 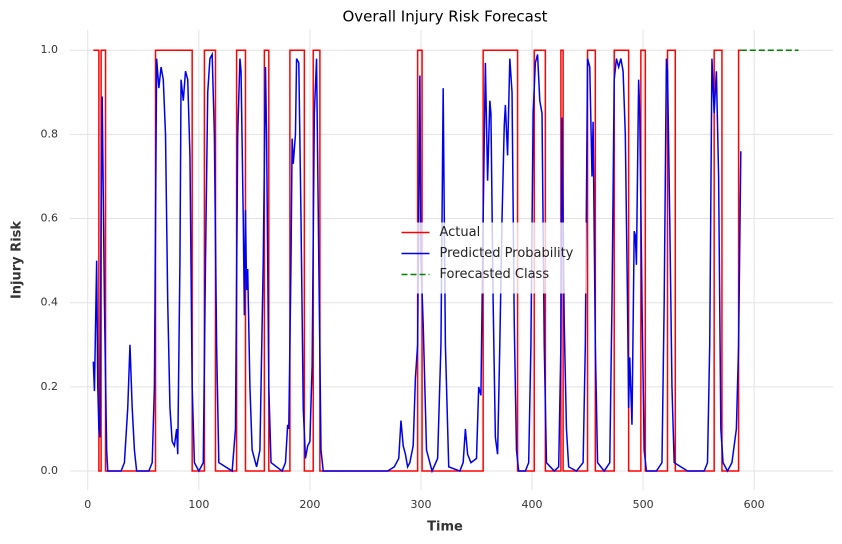 I want to click on y-tick-label: 0.6, so click(x=50, y=218).